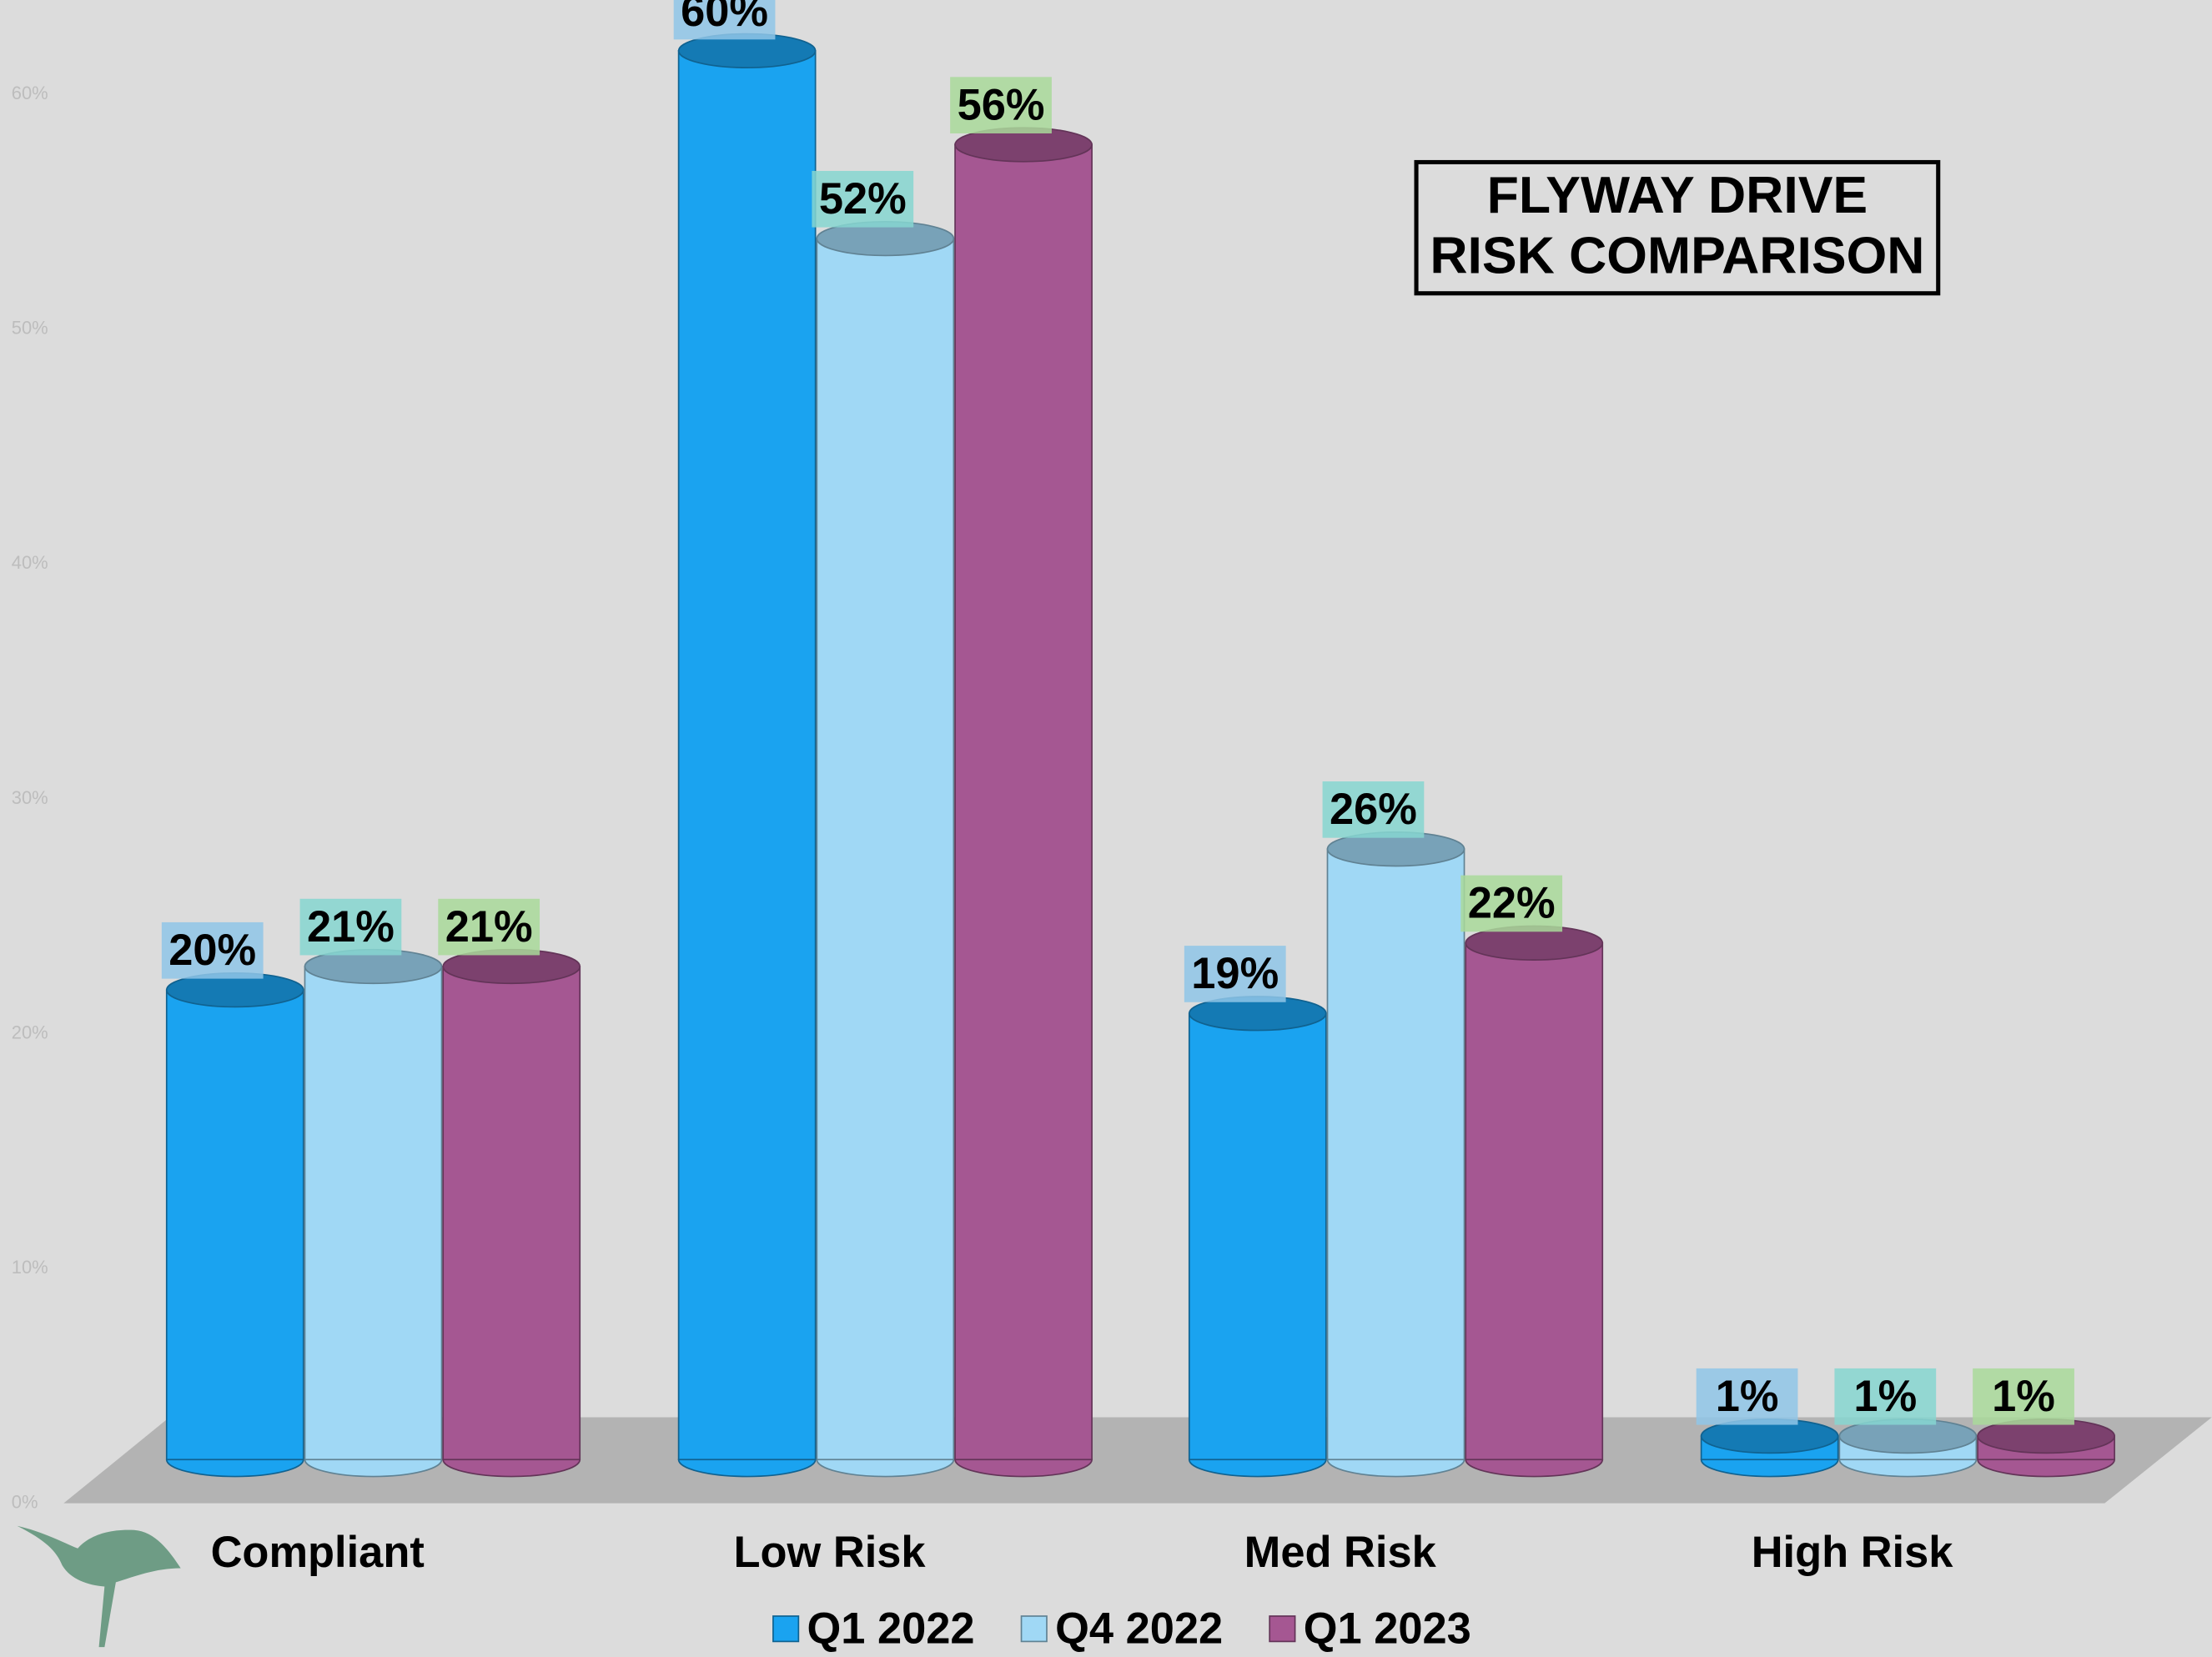  Describe the element at coordinates (318, 1553) in the screenshot. I see `x-tick-label: Compliant` at that location.